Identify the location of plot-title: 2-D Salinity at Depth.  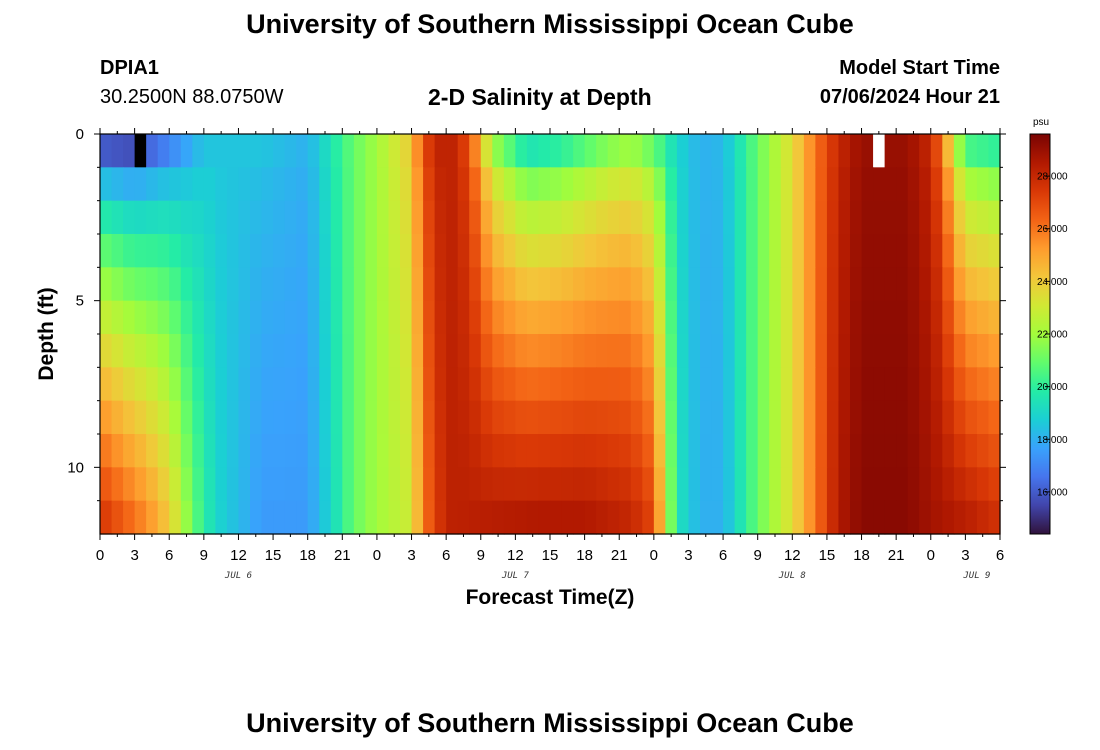
(540, 97).